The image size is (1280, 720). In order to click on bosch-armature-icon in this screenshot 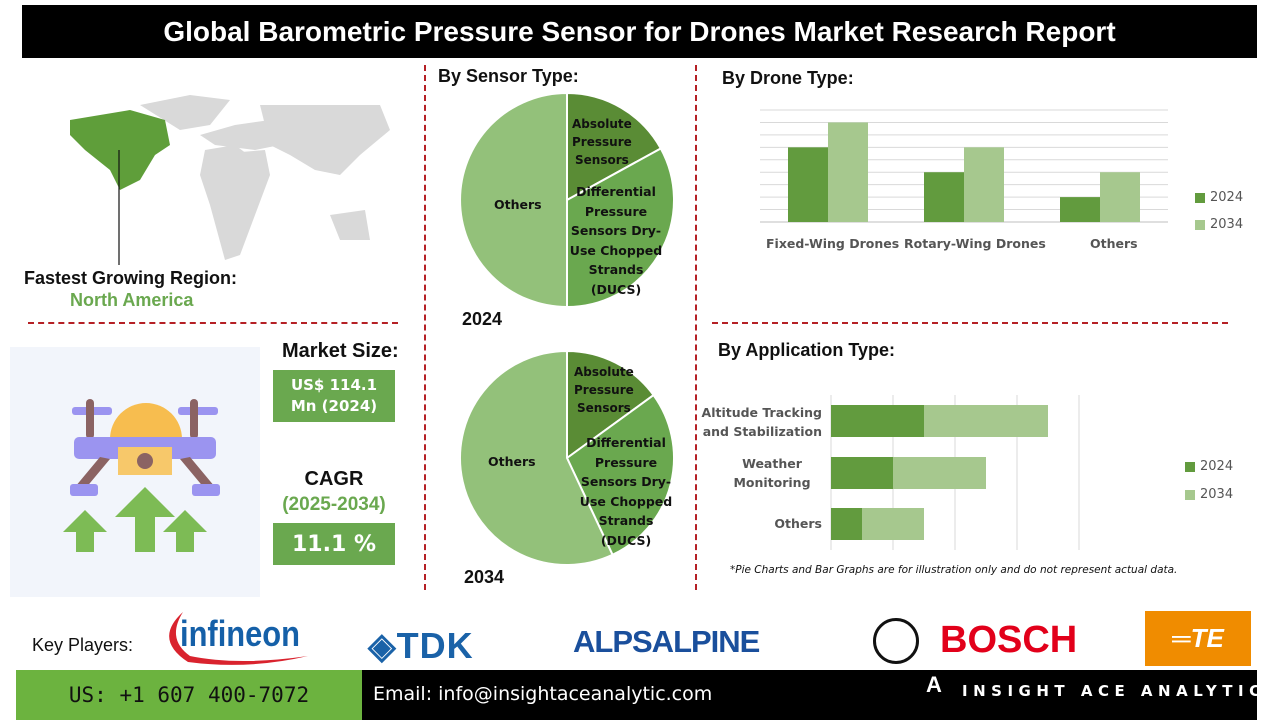, I will do `click(896, 641)`.